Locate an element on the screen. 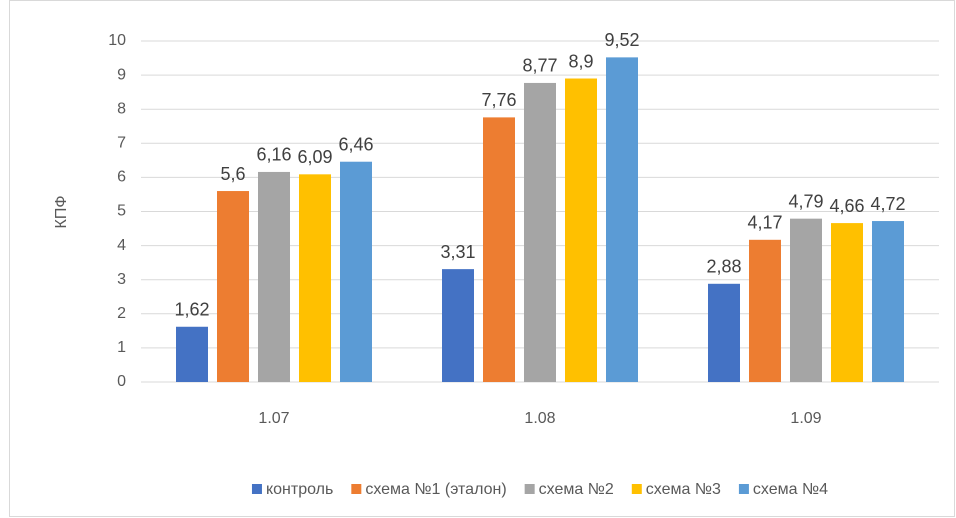  value-label: 2,88 is located at coordinates (723, 267).